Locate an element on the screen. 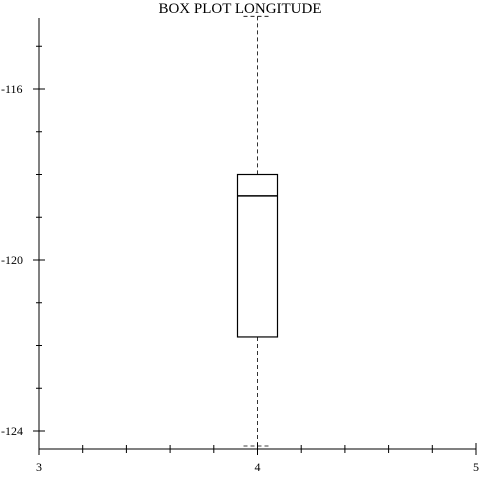 The image size is (480, 480). y-tick-label: -116 is located at coordinates (12, 89).